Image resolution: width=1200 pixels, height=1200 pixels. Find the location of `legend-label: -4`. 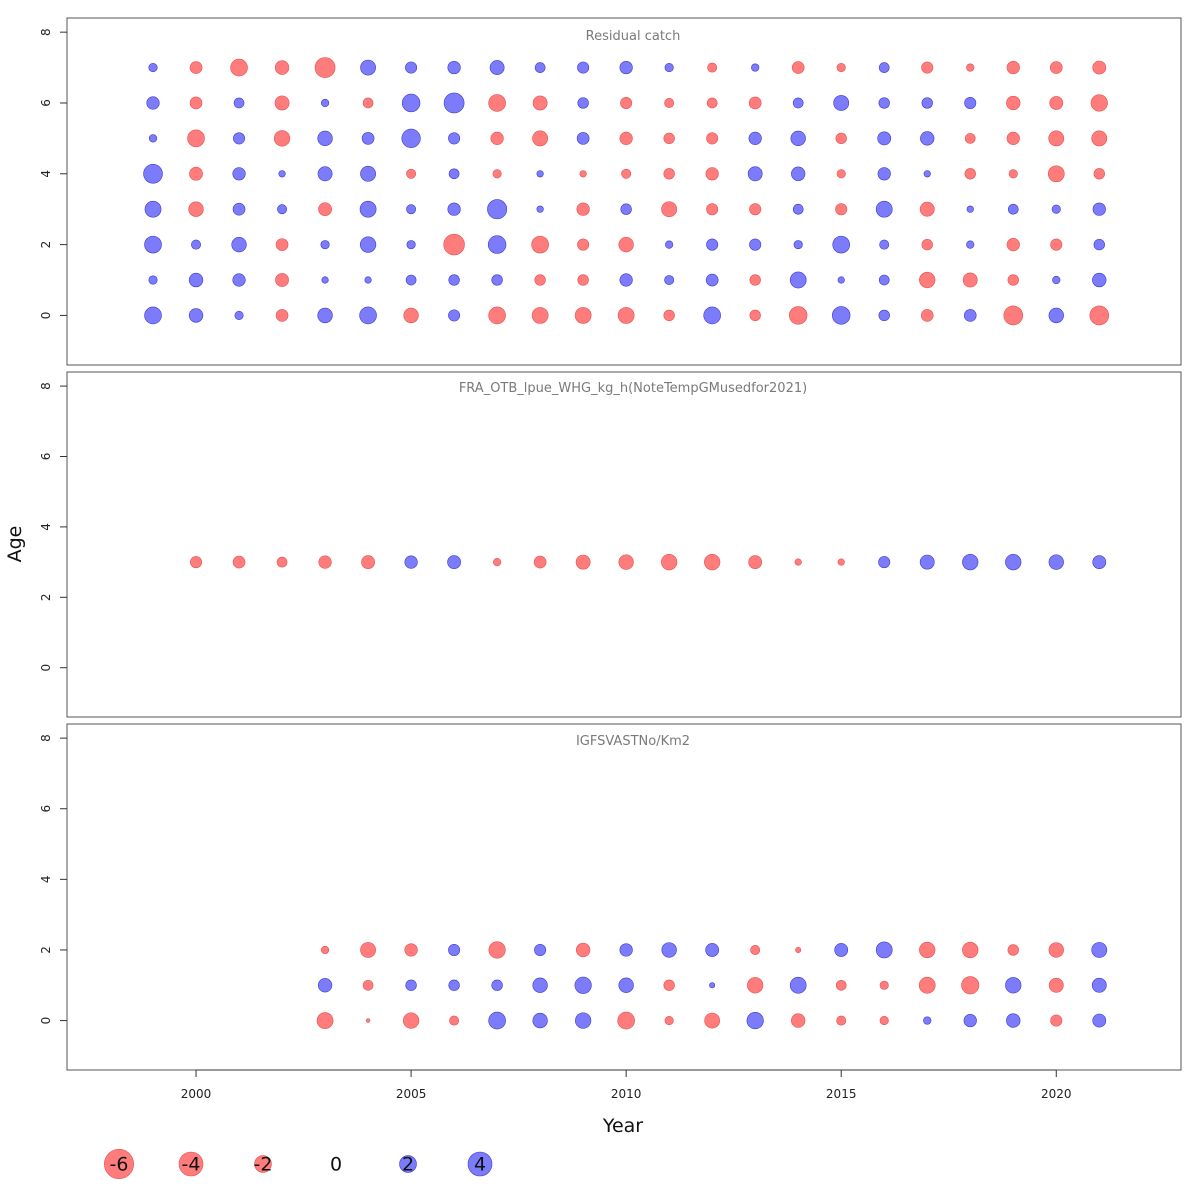

legend-label: -4 is located at coordinates (191, 1165).